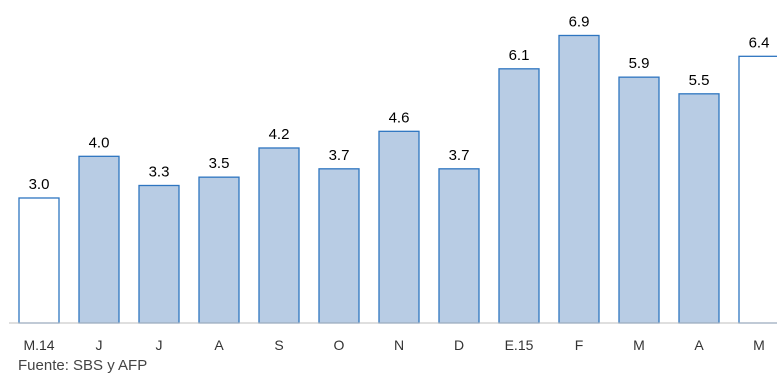 The width and height of the screenshot is (777, 380). I want to click on value-label-7: 3.7, so click(459, 155).